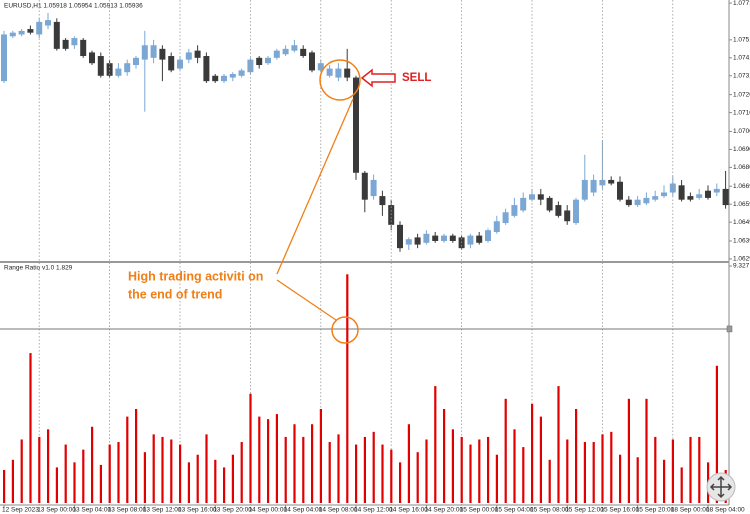 This screenshot has height=514, width=750. Describe the element at coordinates (741, 241) in the screenshot. I see `y-tick-label: 1.06390` at that location.